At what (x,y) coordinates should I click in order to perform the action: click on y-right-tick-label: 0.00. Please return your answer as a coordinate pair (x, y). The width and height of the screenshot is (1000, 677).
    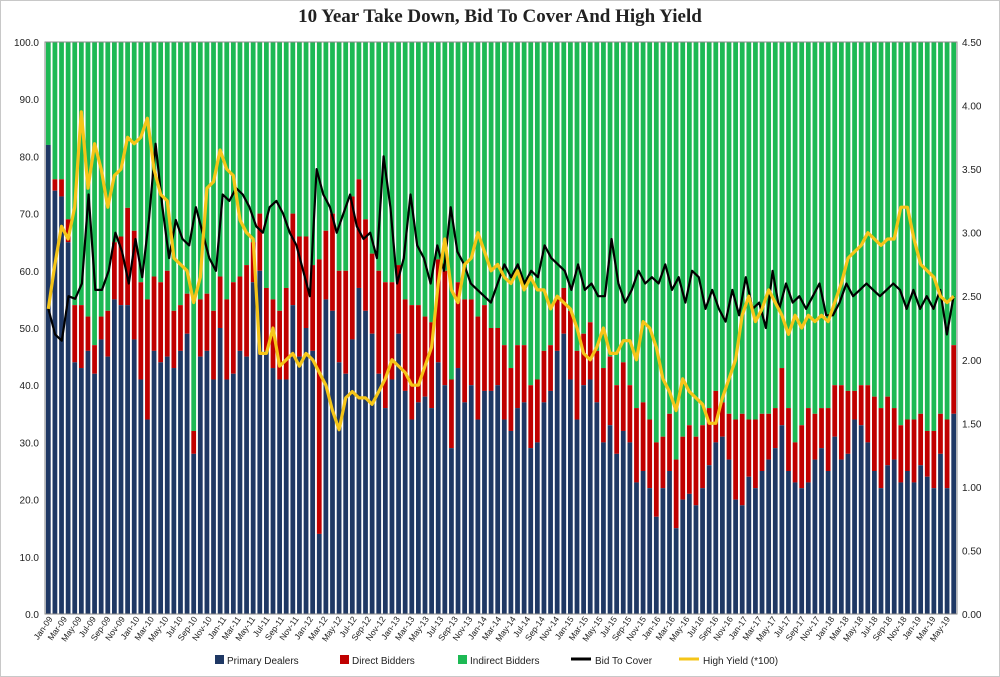
    Looking at the image, I should click on (972, 615).